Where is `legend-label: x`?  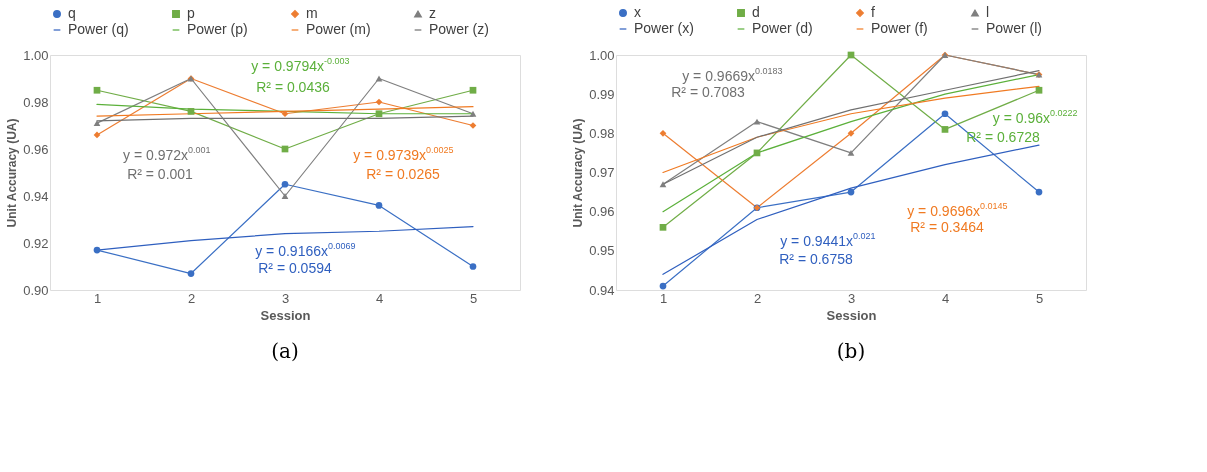 legend-label: x is located at coordinates (637, 12).